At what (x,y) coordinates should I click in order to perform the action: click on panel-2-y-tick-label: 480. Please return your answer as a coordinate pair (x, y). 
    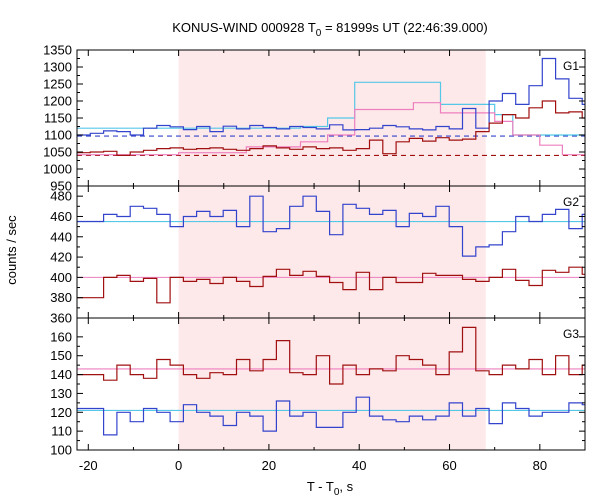
    Looking at the image, I should click on (61, 196).